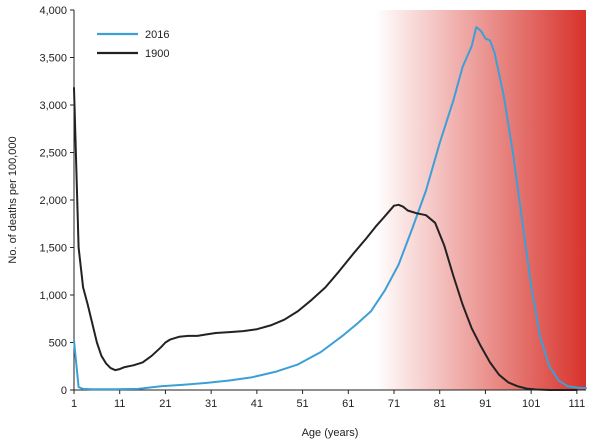 Image resolution: width=600 pixels, height=442 pixels. What do you see at coordinates (53, 106) in the screenshot?
I see `y-tick-label: 3,000` at bounding box center [53, 106].